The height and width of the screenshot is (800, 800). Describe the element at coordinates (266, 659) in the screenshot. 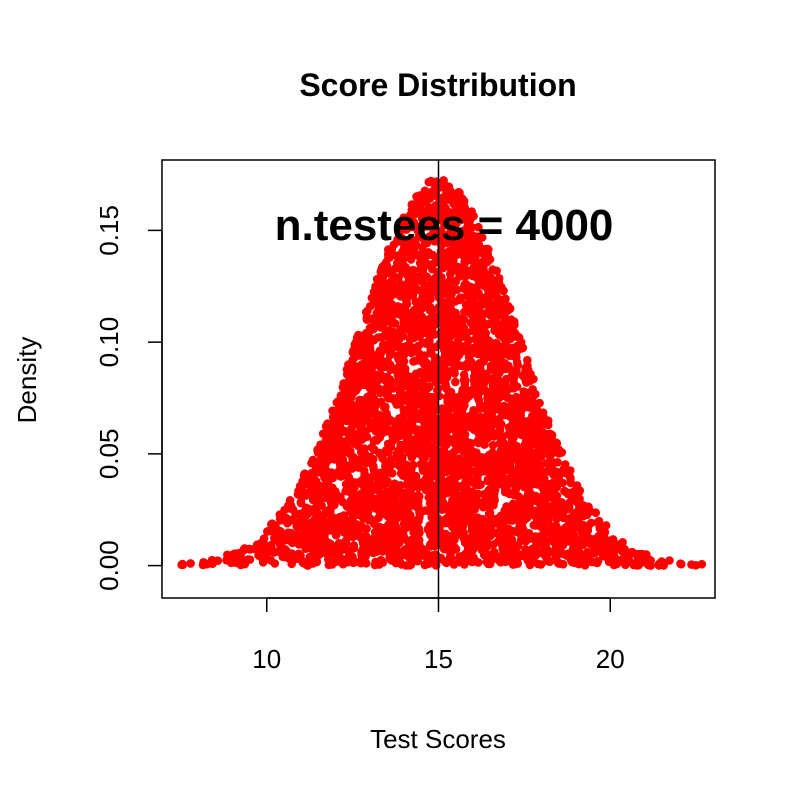

I see `x-tick-label: 10` at that location.